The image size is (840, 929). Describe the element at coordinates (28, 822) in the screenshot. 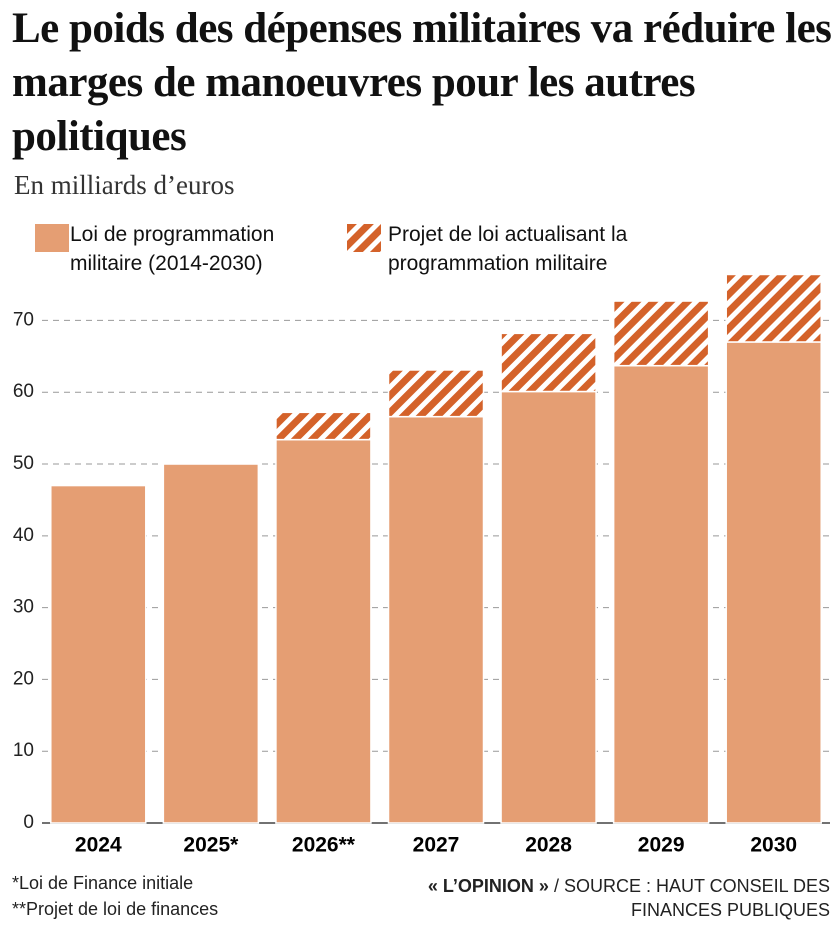

I see `y-tick-label: 0` at that location.